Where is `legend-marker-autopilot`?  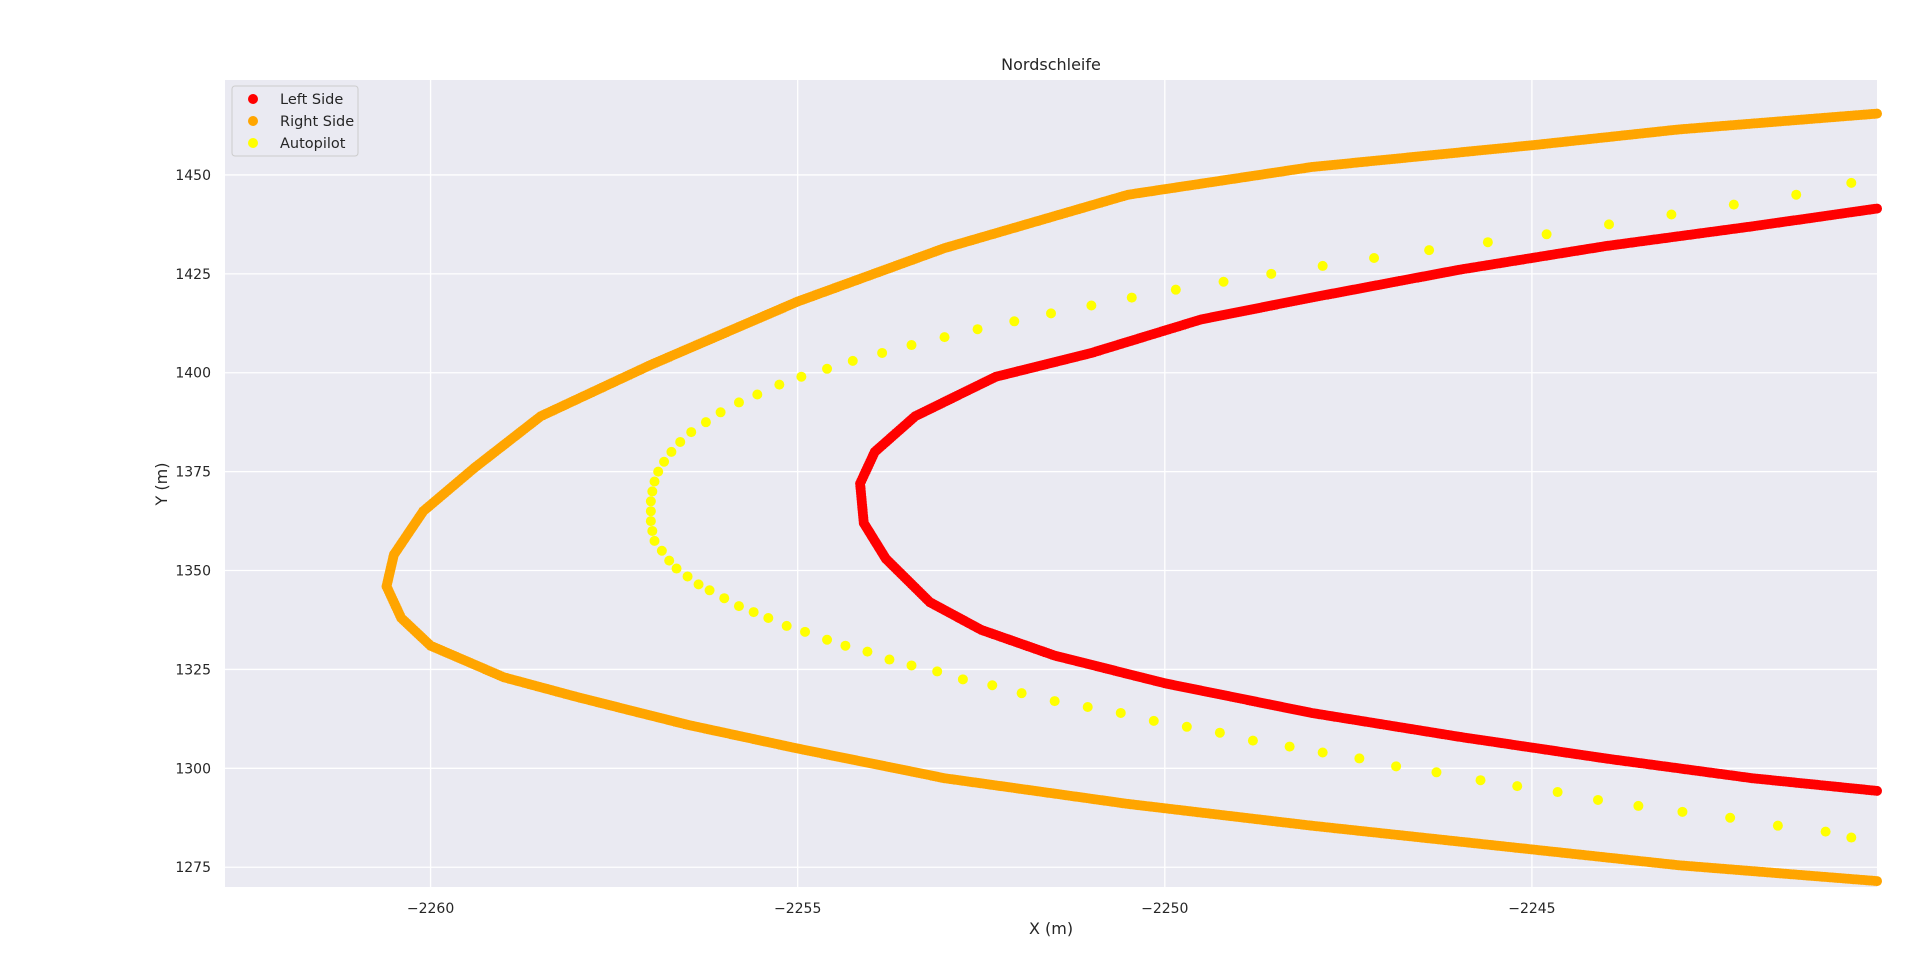
legend-marker-autopilot is located at coordinates (253, 143).